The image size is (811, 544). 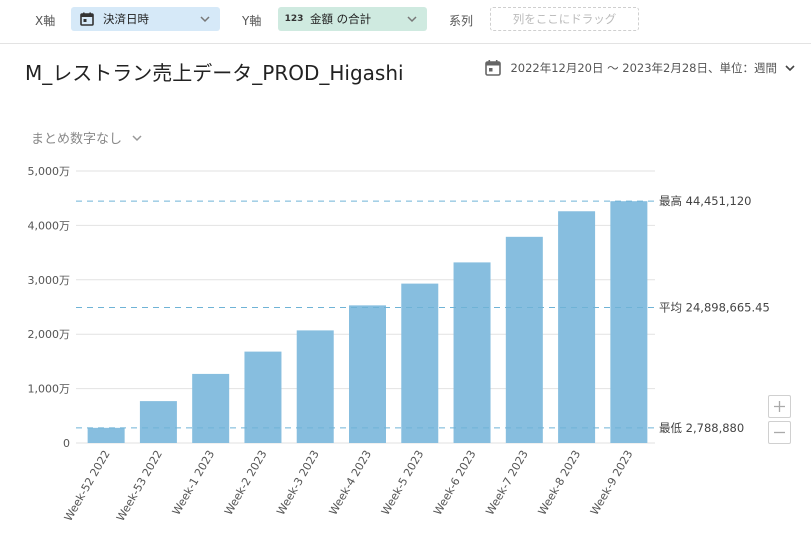 What do you see at coordinates (49, 225) in the screenshot?
I see `y-tick-label: 4,000万` at bounding box center [49, 225].